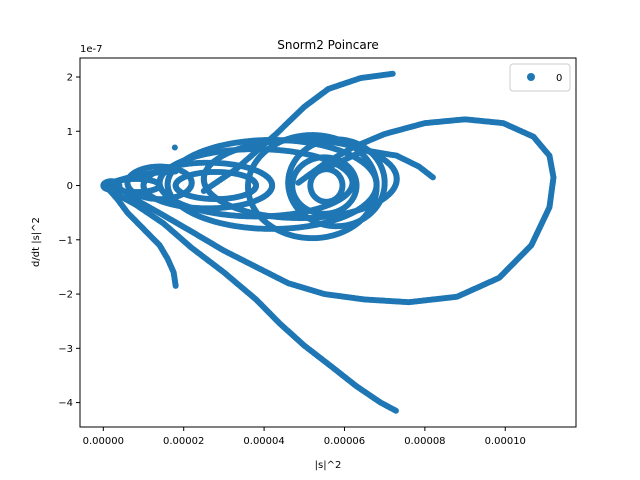  I want to click on x-tick-label: 0.00006, so click(344, 441).